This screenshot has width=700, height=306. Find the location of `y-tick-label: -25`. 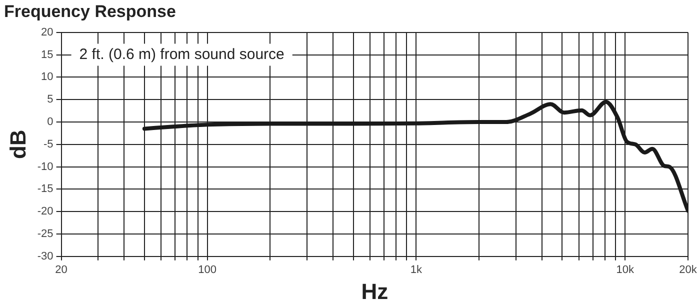

y-tick-label: -25 is located at coordinates (45, 234).